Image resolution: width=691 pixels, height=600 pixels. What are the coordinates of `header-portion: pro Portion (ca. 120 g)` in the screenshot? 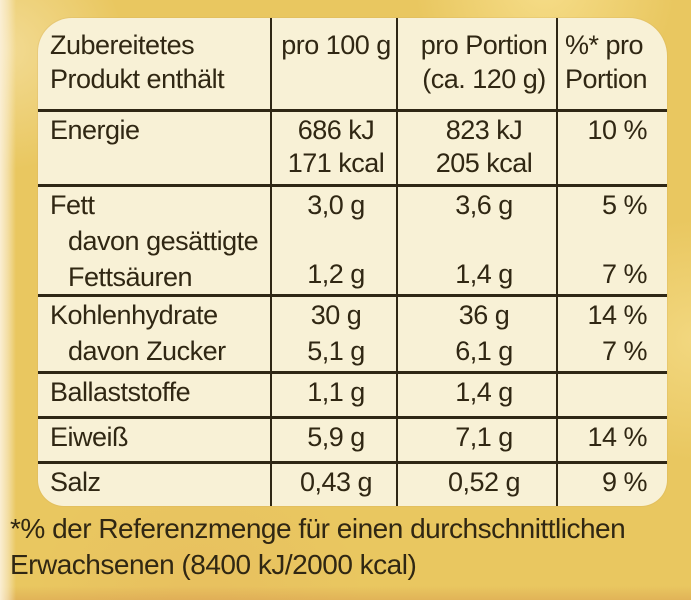 It's located at (477, 64).